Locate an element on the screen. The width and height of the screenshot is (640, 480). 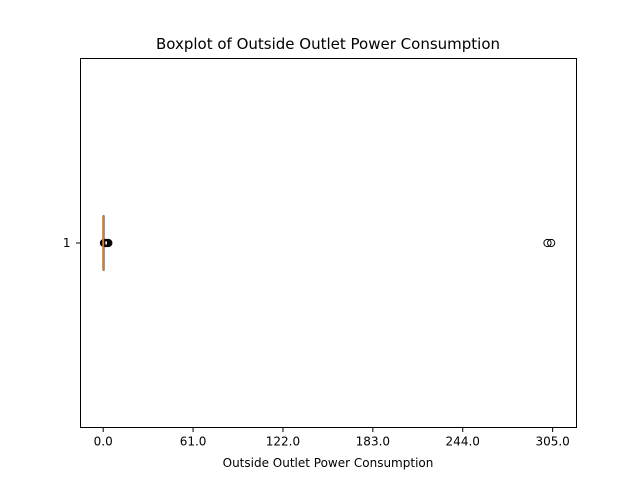
boxplot-marks is located at coordinates (327, 243).